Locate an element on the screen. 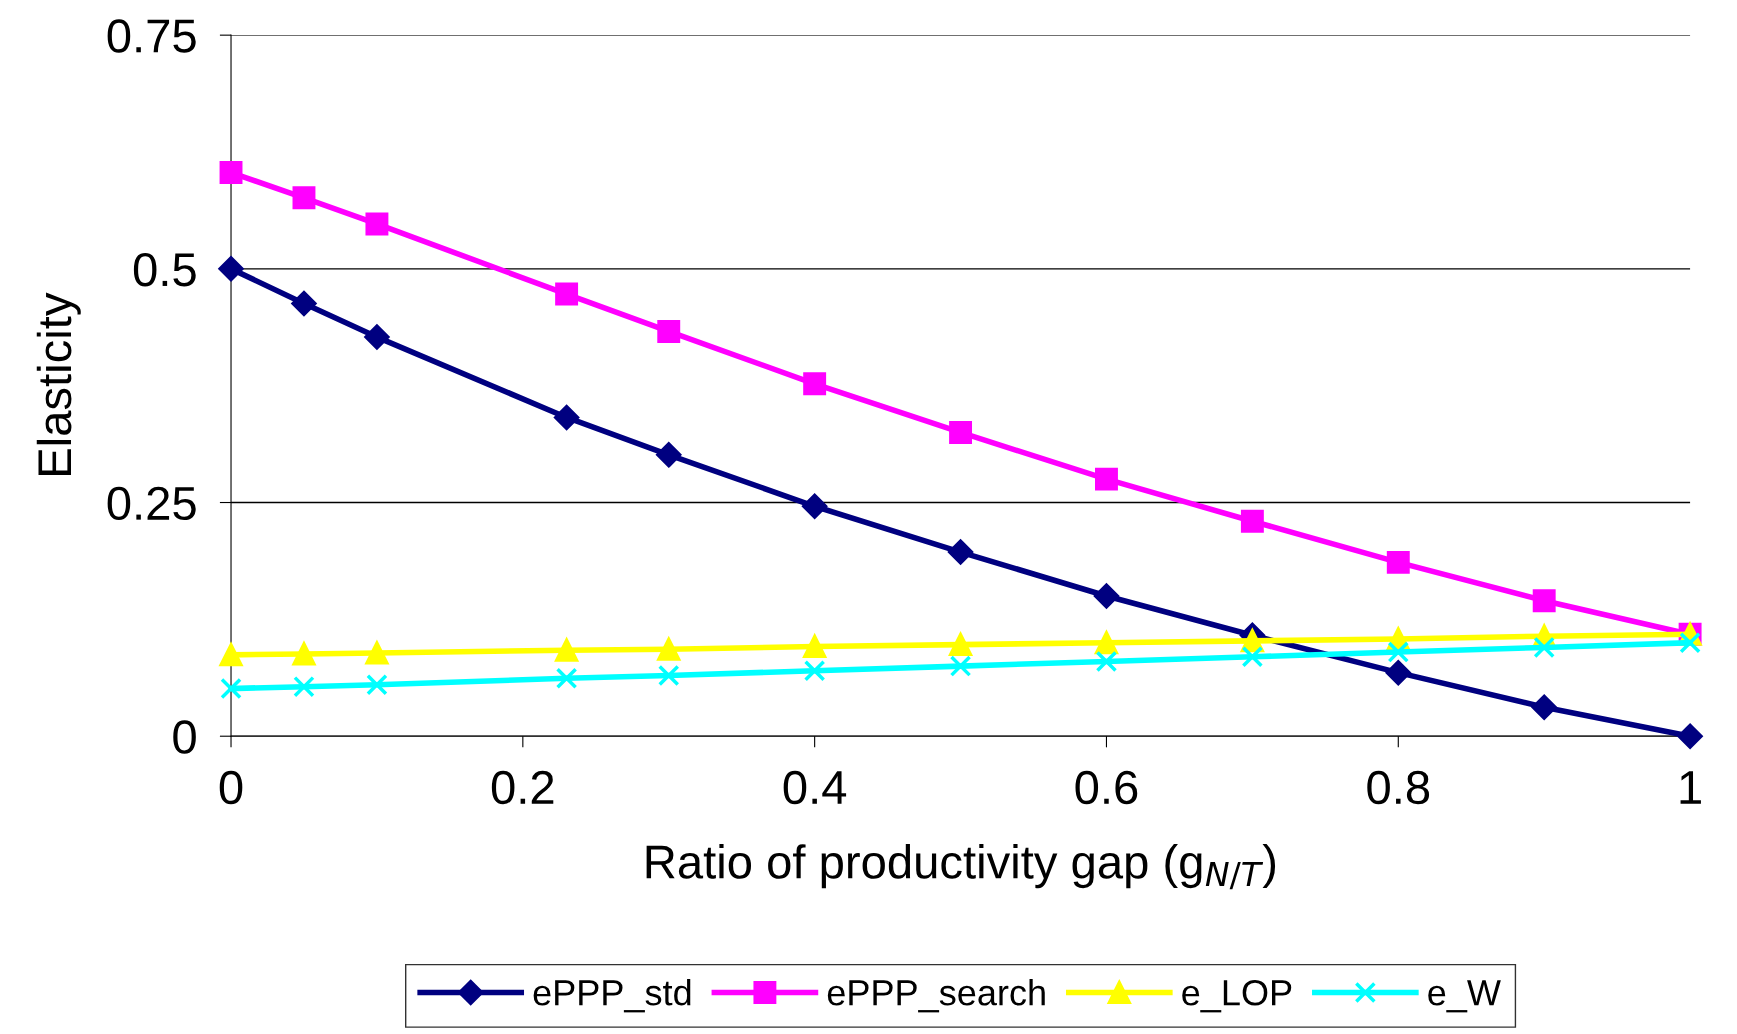 Image resolution: width=1737 pixels, height=1034 pixels. x-tick-label: 0.6 is located at coordinates (1106, 787).